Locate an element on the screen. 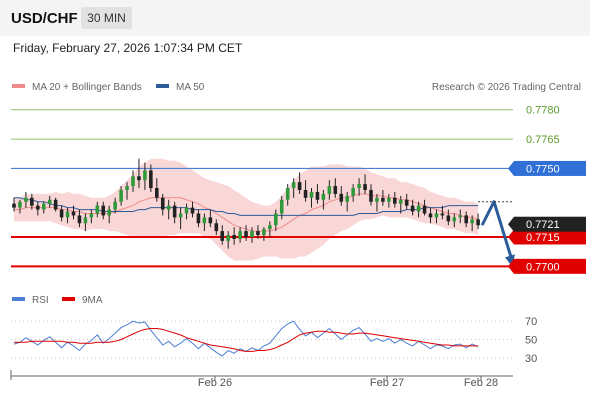  rsi-legend-swatch is located at coordinates (68, 299).